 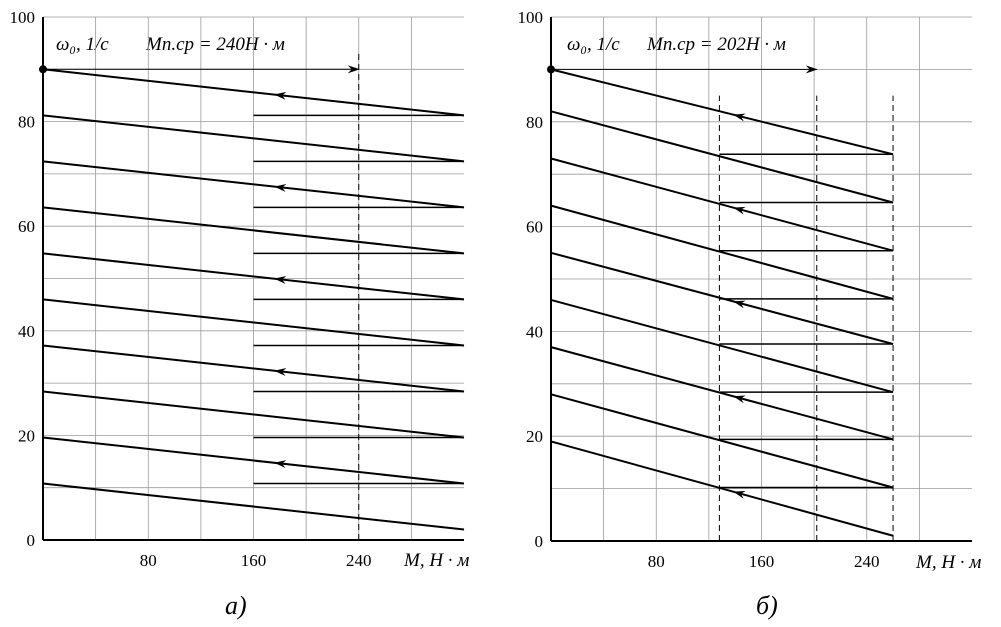 What do you see at coordinates (236, 605) in the screenshot?
I see `panel-caption: а)` at bounding box center [236, 605].